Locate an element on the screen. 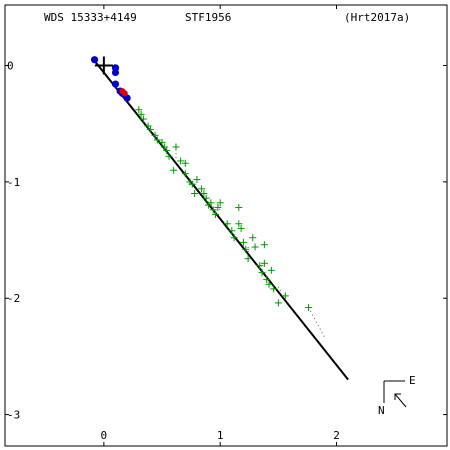  y-tick-label: -2 is located at coordinates (13, 298).